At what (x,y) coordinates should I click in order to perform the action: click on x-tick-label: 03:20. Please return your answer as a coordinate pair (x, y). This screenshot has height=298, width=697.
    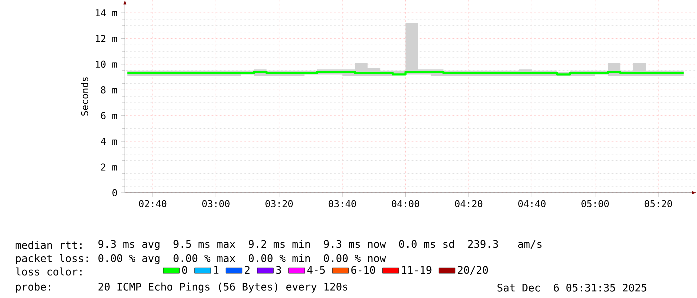
    Looking at the image, I should click on (279, 204).